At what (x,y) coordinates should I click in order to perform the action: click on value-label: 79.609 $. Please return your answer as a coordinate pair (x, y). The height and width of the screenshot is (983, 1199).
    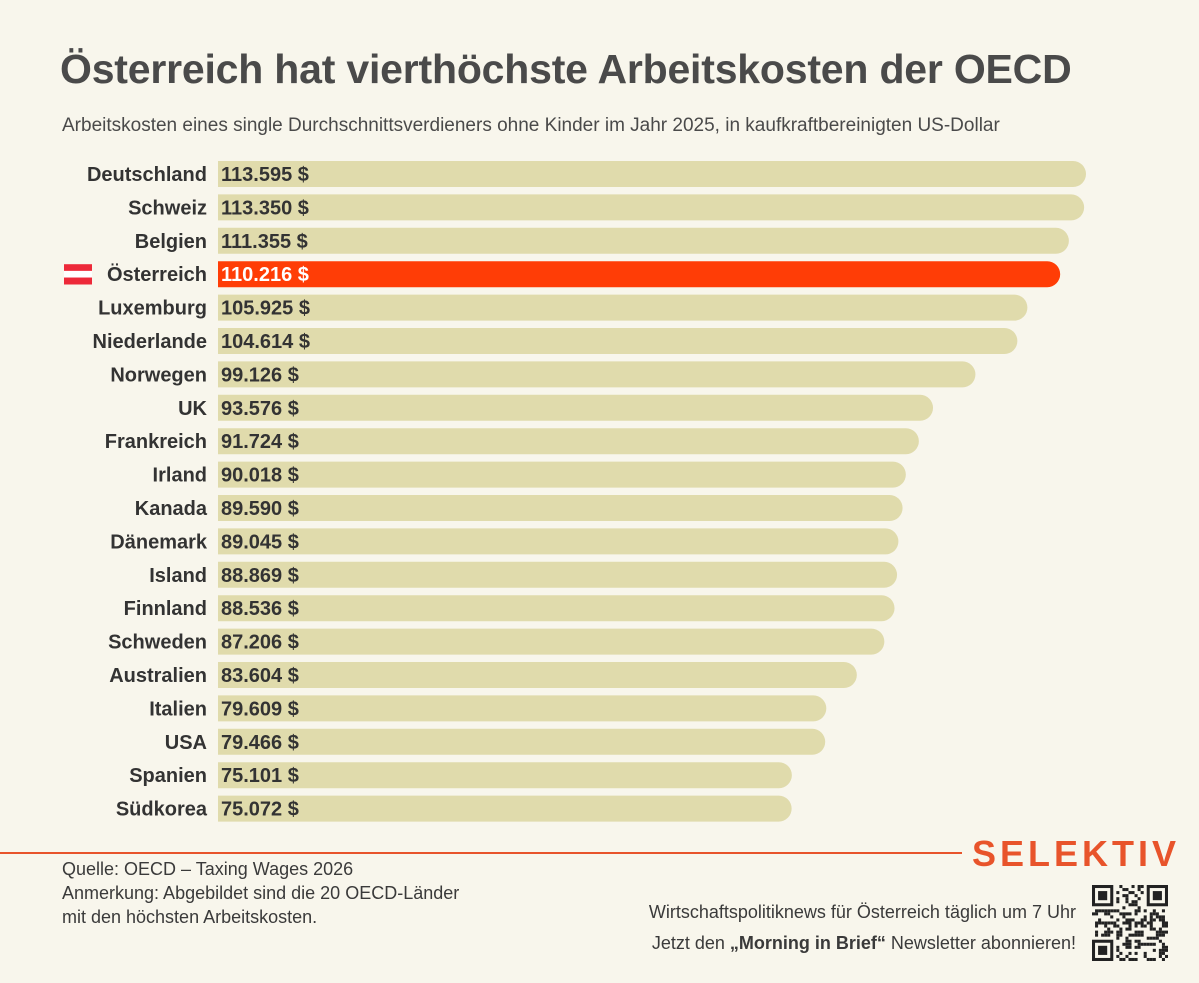
    Looking at the image, I should click on (260, 709).